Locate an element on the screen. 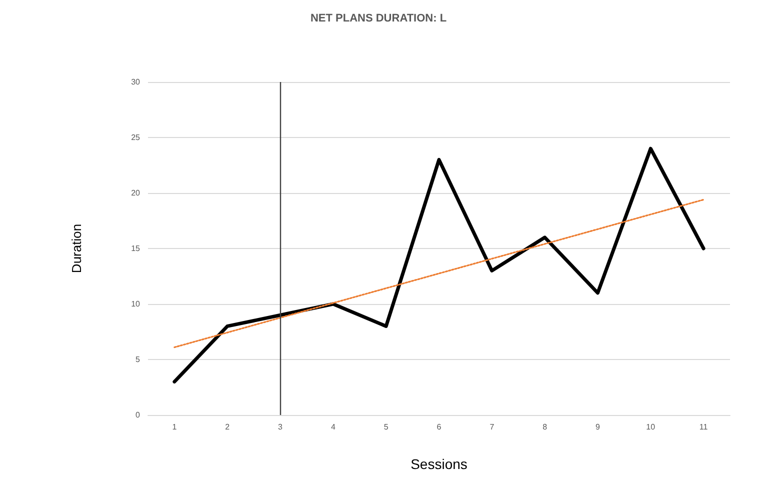  x-tick-label: 4 is located at coordinates (333, 427).